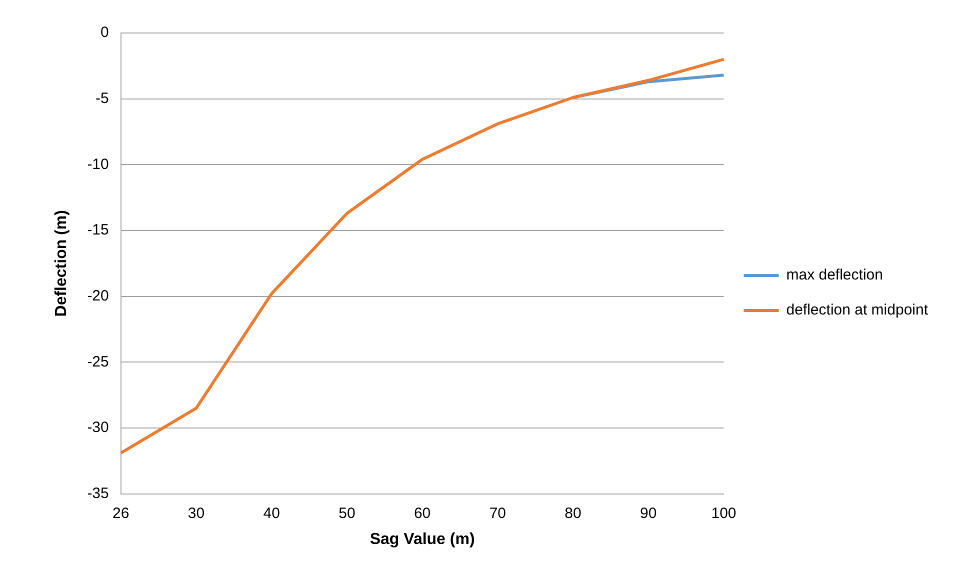 This screenshot has width=957, height=581. I want to click on y-tick-label: -35, so click(98, 493).